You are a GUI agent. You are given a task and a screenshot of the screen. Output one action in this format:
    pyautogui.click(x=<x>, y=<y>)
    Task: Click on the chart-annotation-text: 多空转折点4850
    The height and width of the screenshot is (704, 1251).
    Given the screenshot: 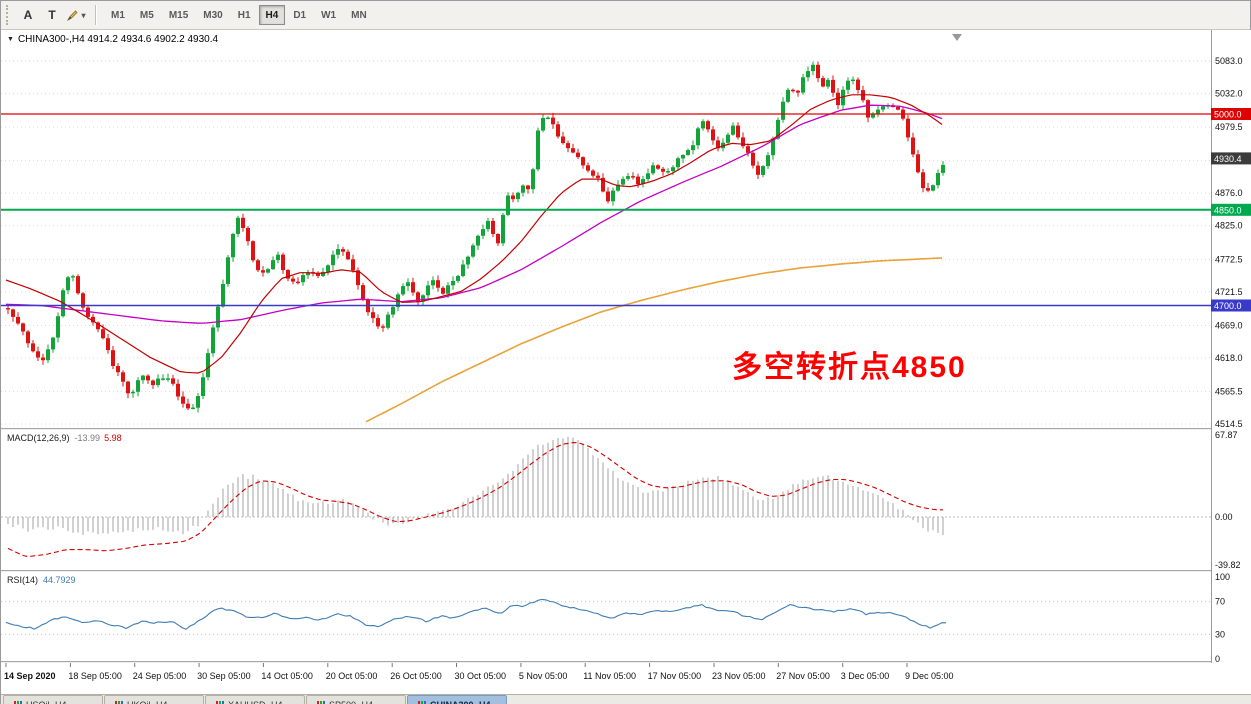 What is the action you would take?
    pyautogui.click(x=849, y=367)
    